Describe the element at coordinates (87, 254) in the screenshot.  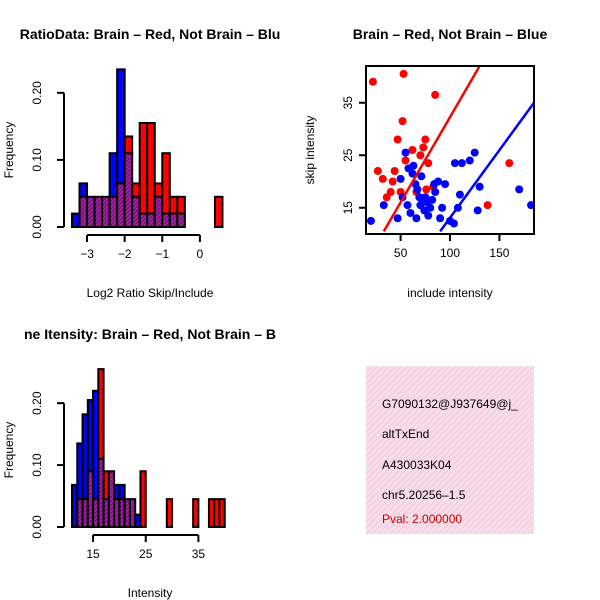
I see `hist1-x-tick-label: −3` at that location.